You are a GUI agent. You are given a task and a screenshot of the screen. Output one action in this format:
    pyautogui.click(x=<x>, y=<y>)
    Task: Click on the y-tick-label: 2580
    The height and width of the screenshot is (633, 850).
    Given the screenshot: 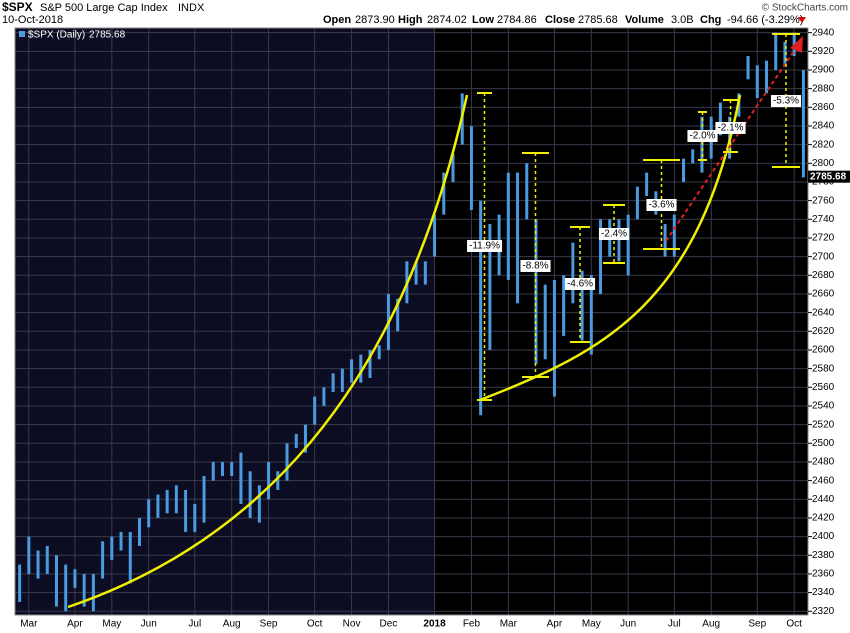 What is the action you would take?
    pyautogui.click(x=823, y=368)
    